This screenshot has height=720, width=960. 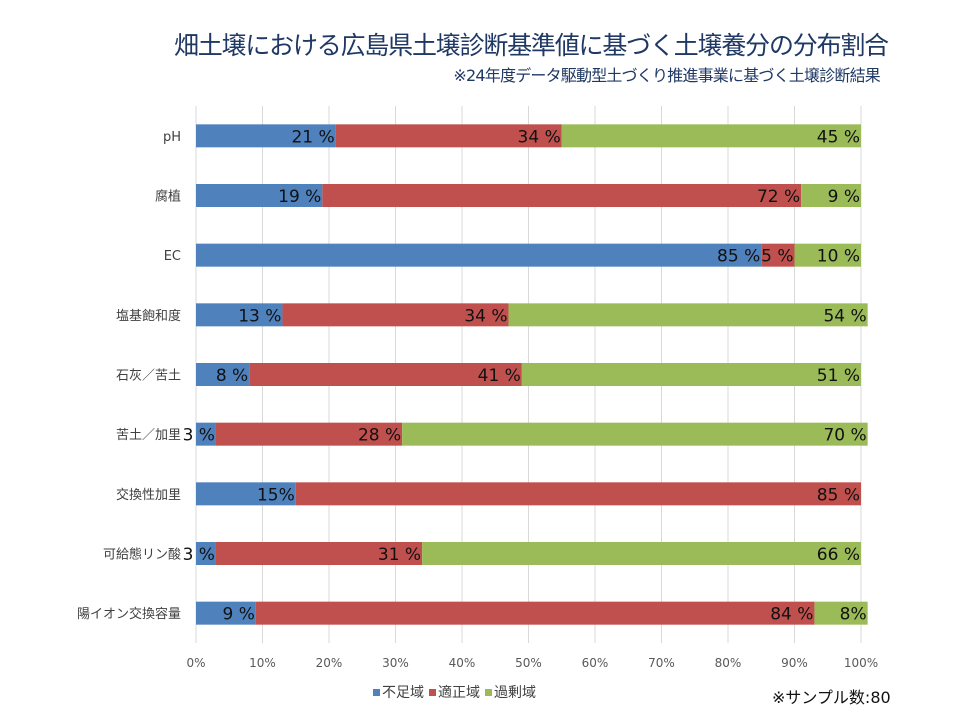 I want to click on sample-count-note: ※サンプル数:80, so click(x=831, y=697).